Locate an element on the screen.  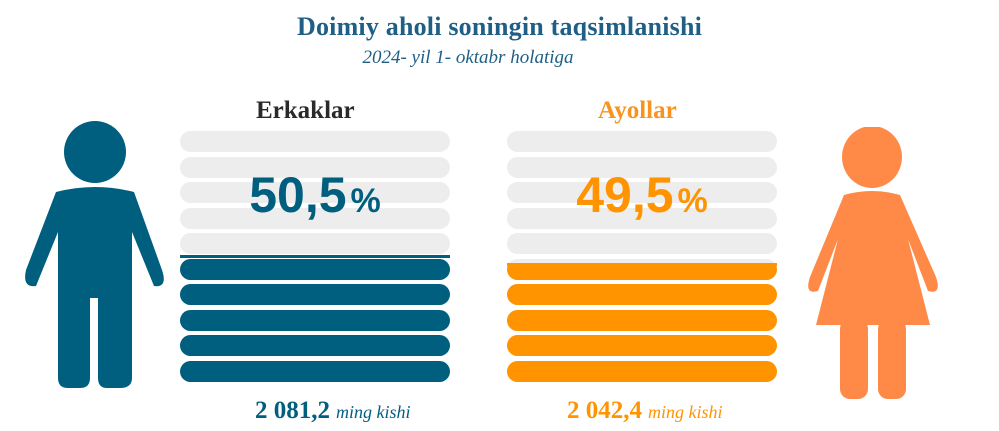
men-percent-value: 50,5 is located at coordinates (298, 195).